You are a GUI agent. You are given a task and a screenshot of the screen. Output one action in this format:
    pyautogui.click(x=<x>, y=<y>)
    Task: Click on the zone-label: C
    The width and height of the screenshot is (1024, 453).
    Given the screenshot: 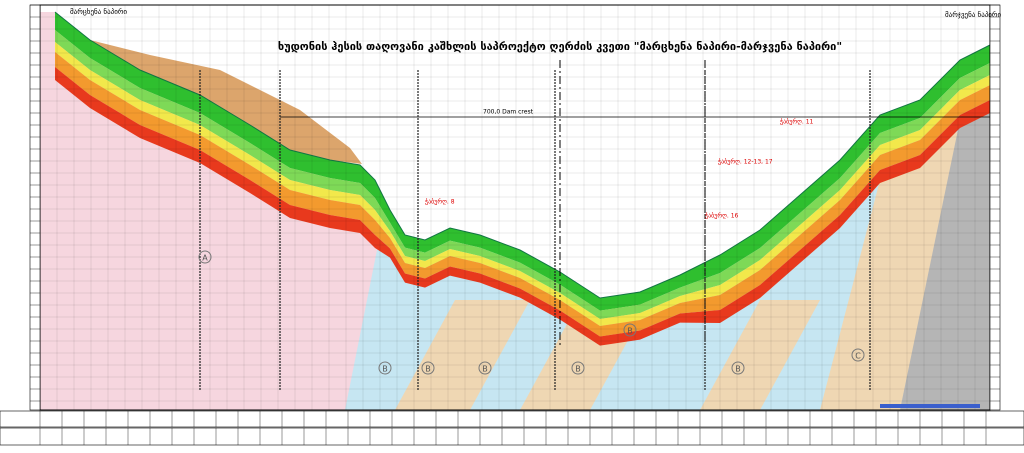 What is the action you would take?
    pyautogui.click(x=858, y=356)
    